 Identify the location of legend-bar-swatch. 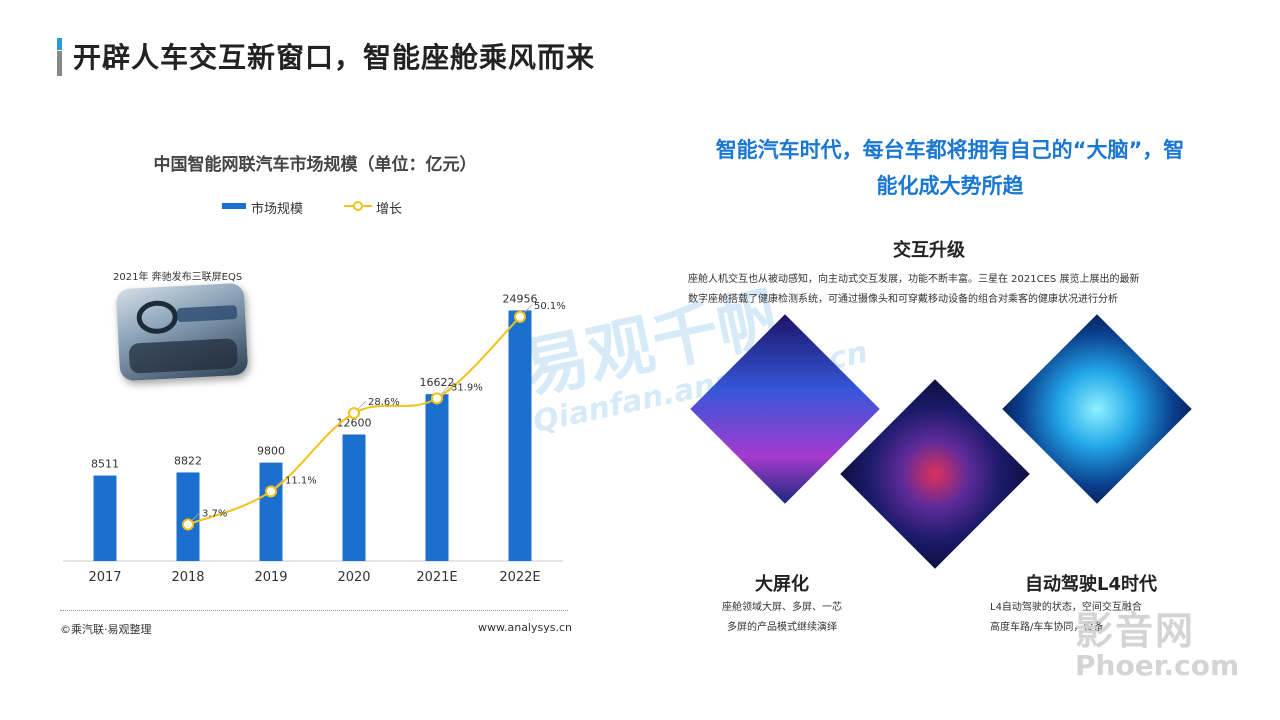
(234, 206).